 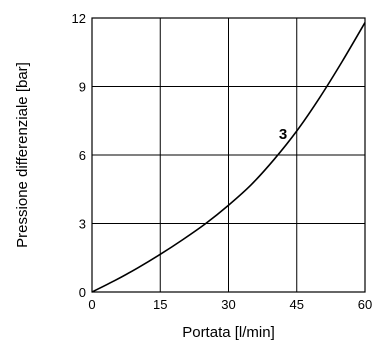 What do you see at coordinates (22, 155) in the screenshot?
I see `y-axis-label: Pressione differenziale [bar]` at bounding box center [22, 155].